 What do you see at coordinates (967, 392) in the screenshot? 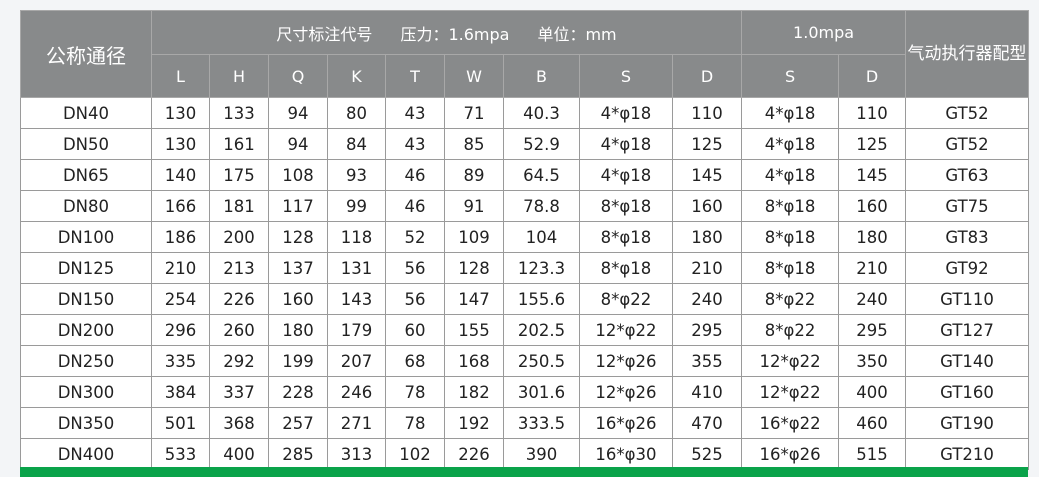
I see `table-cell: GT160` at bounding box center [967, 392].